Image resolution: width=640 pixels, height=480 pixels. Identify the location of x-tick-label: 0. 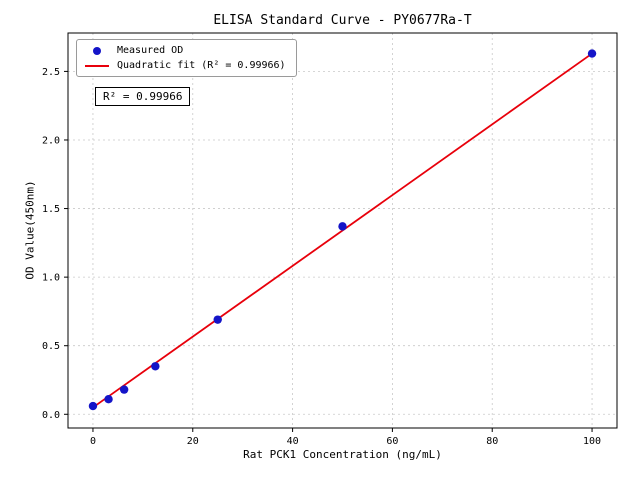
(93, 441).